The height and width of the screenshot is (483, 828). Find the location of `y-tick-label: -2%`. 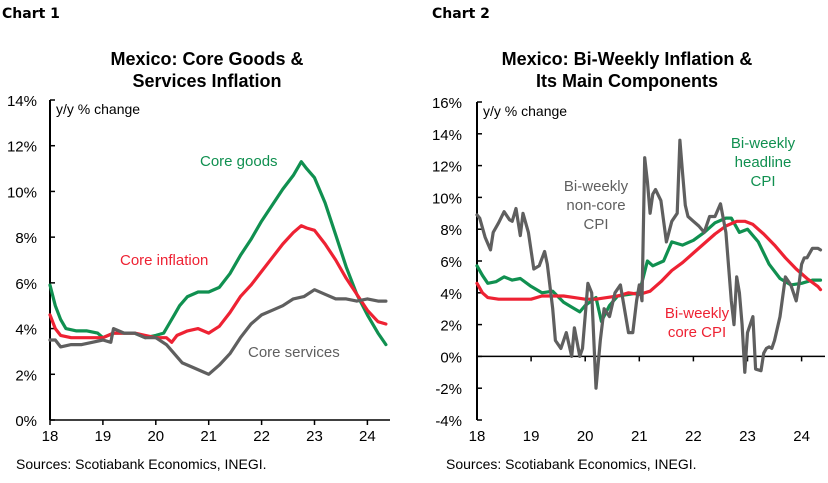

y-tick-label: -2% is located at coordinates (448, 389).